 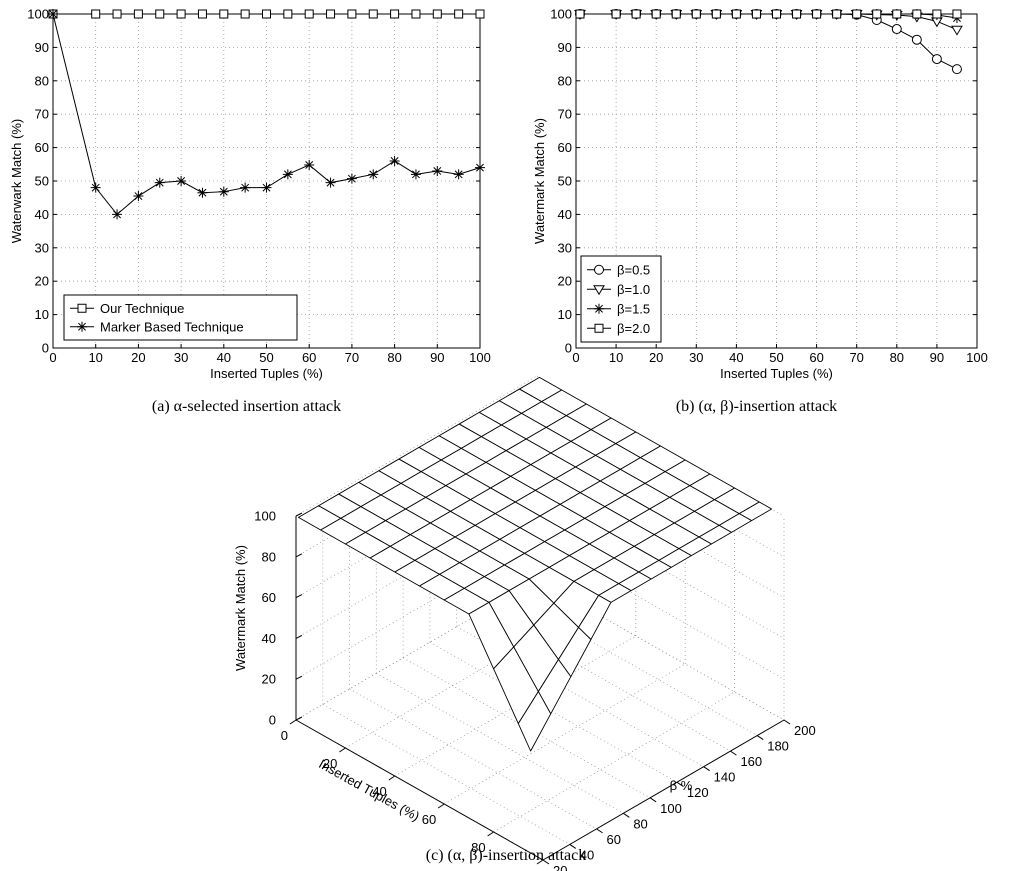 I want to click on legend-label: β=1.5, so click(x=633, y=308).